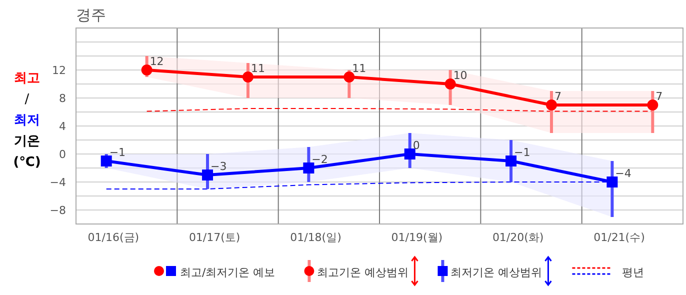 The width and height of the screenshot is (686, 295). Describe the element at coordinates (62, 98) in the screenshot. I see `y-tick-label: 8` at that location.